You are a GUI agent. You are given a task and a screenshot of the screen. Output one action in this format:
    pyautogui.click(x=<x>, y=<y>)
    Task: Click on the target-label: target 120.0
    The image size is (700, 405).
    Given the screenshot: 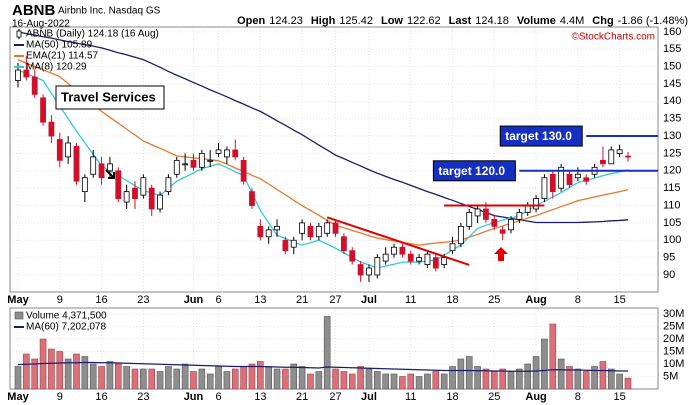 What is the action you would take?
    pyautogui.click(x=471, y=171)
    